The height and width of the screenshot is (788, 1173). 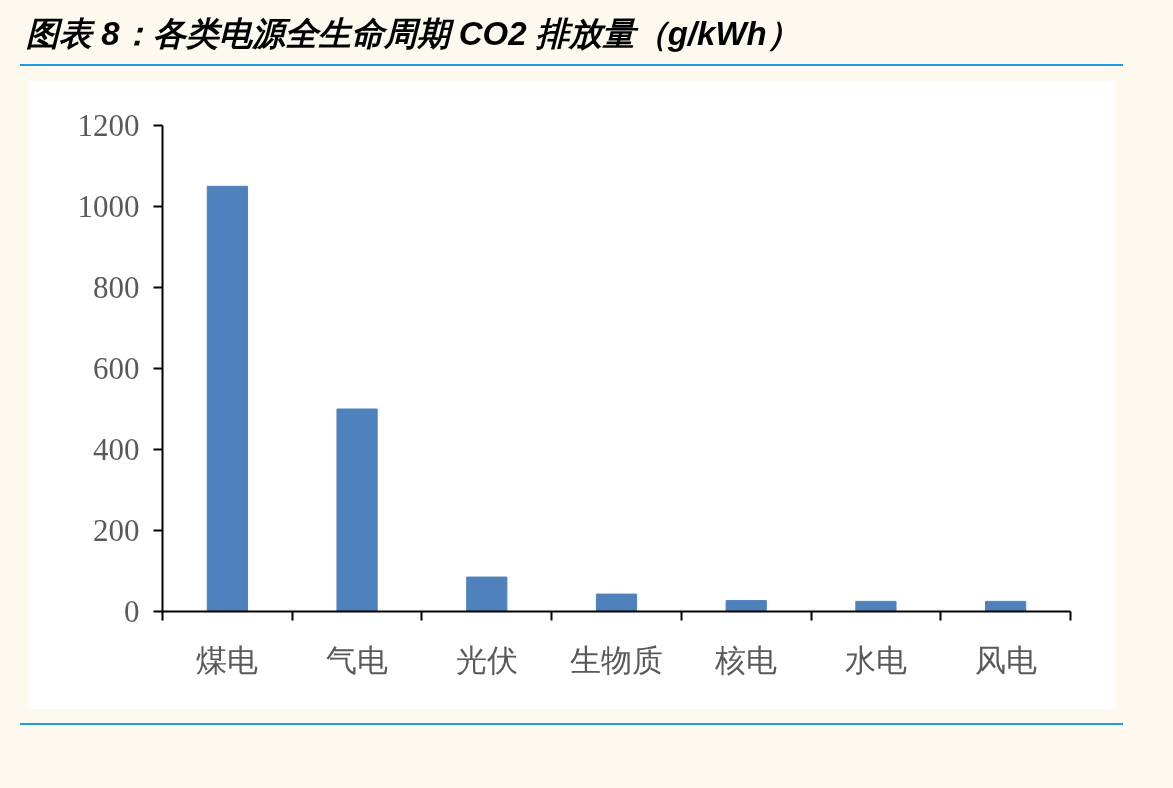 I want to click on y-tick-label: 1200, so click(x=108, y=125).